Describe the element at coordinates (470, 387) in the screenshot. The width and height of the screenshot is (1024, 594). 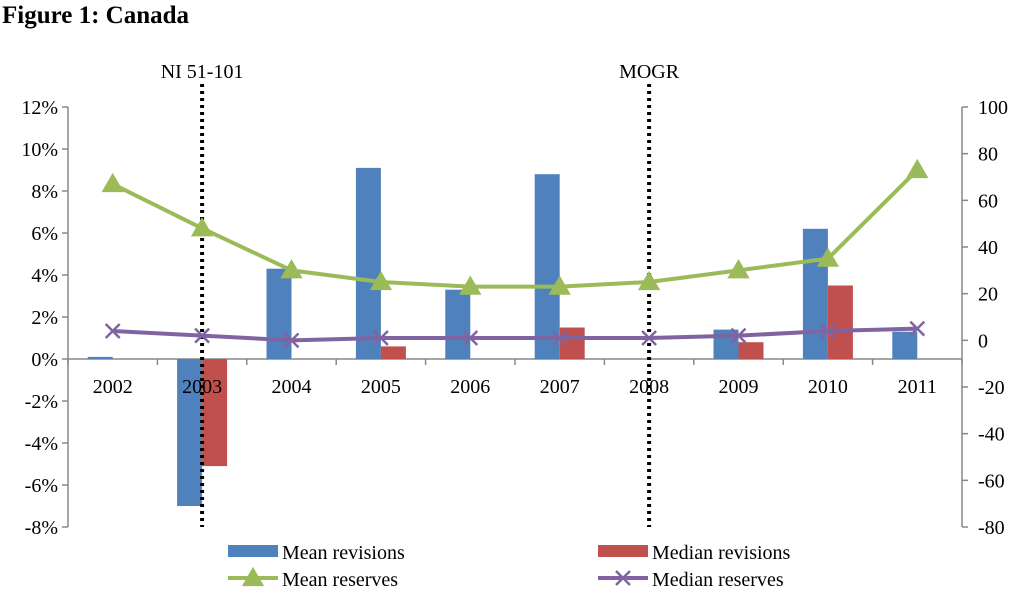
I see `category-label: 2006` at that location.